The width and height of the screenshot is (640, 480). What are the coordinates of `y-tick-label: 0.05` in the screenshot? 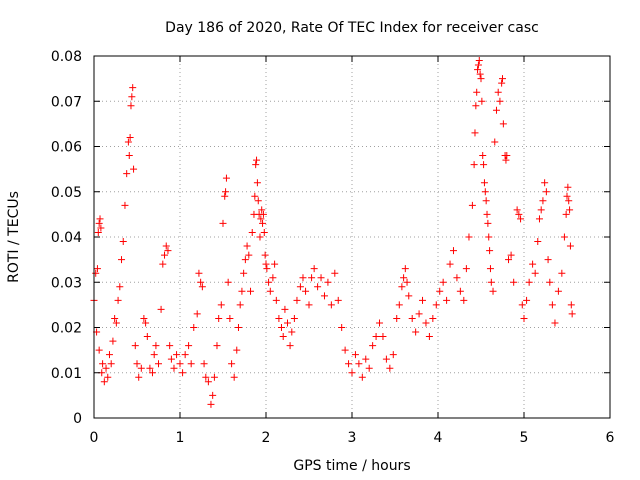 It's located at (66, 193).